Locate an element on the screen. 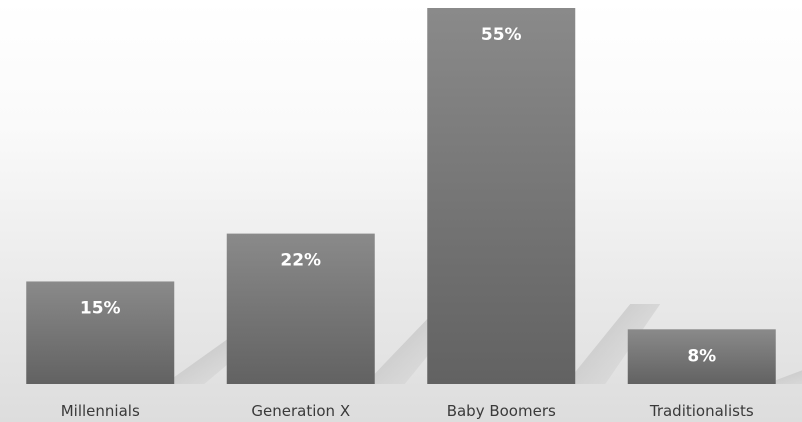 The height and width of the screenshot is (422, 802). data-label: 15% is located at coordinates (100, 308).